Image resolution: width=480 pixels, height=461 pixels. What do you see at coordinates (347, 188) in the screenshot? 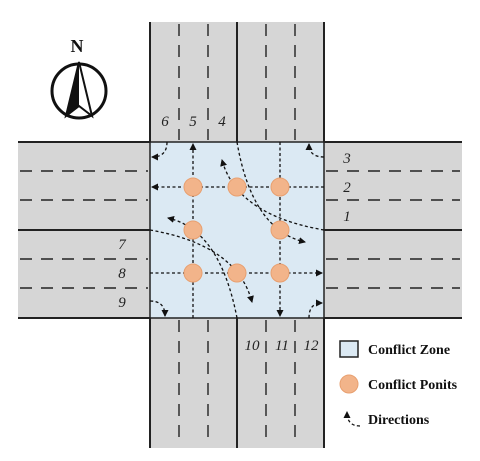
I see `lane-label-east: 2` at bounding box center [347, 188].